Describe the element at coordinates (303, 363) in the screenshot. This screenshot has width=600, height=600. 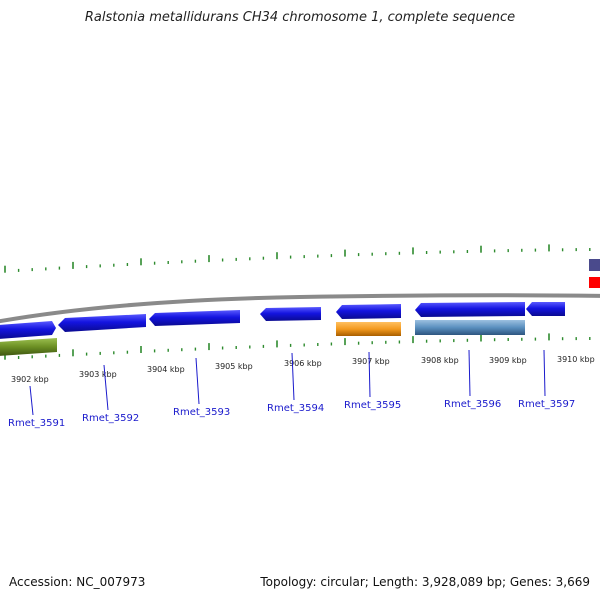
I see `ruler-label-3906: 3906 kbp` at that location.